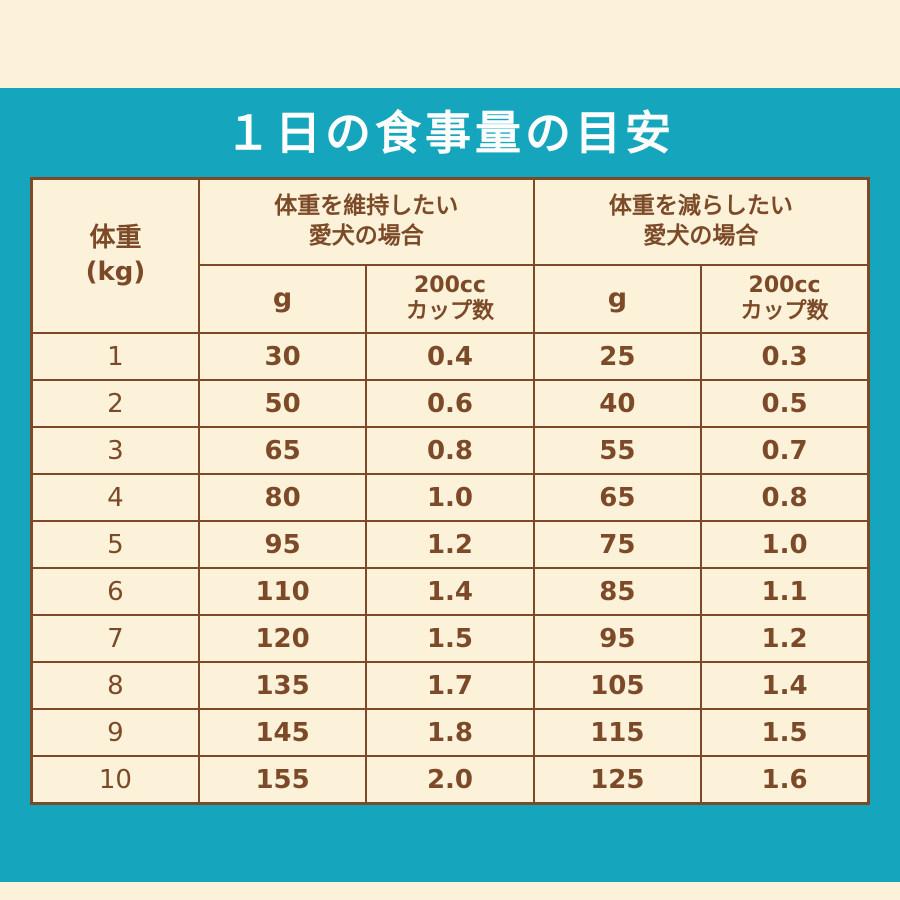  Describe the element at coordinates (617, 299) in the screenshot. I see `reduce-grams-header: g` at that location.